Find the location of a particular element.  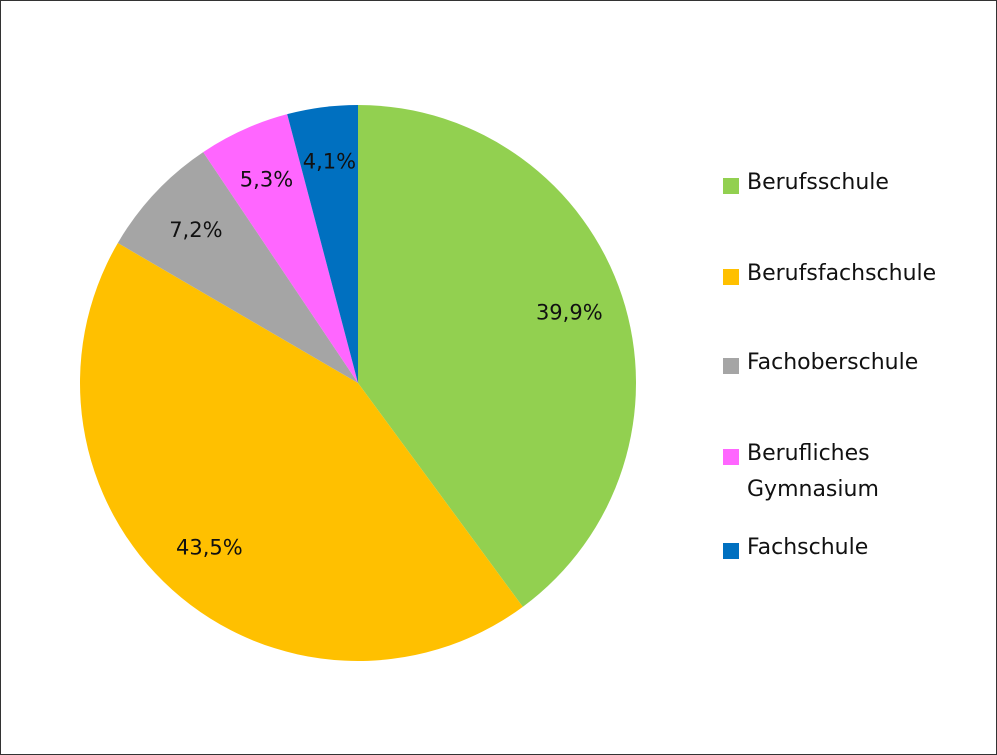

data-label: 43,5% is located at coordinates (209, 547).